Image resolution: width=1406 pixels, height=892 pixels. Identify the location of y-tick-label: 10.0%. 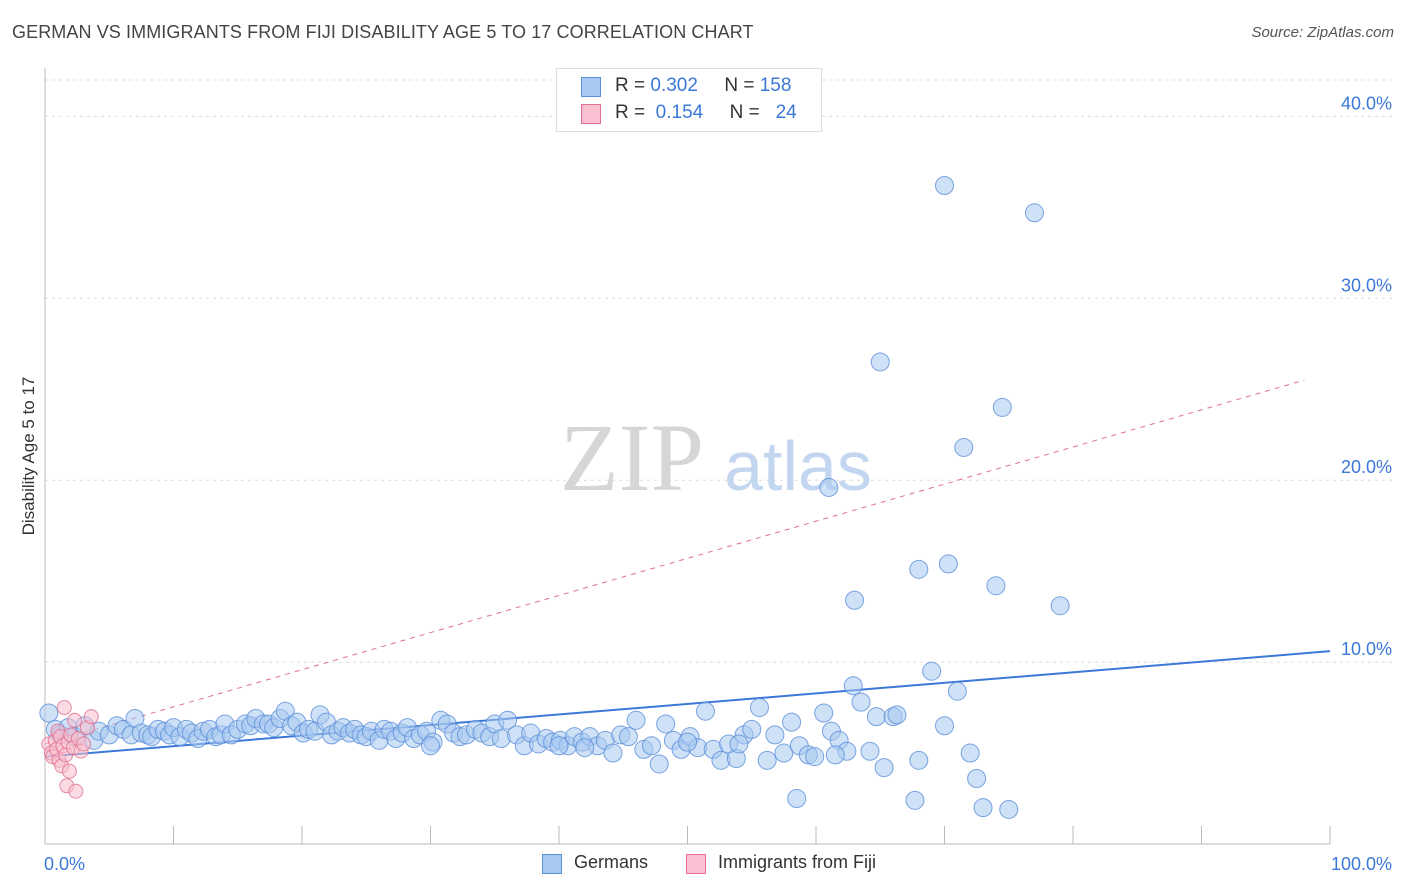
(1366, 649).